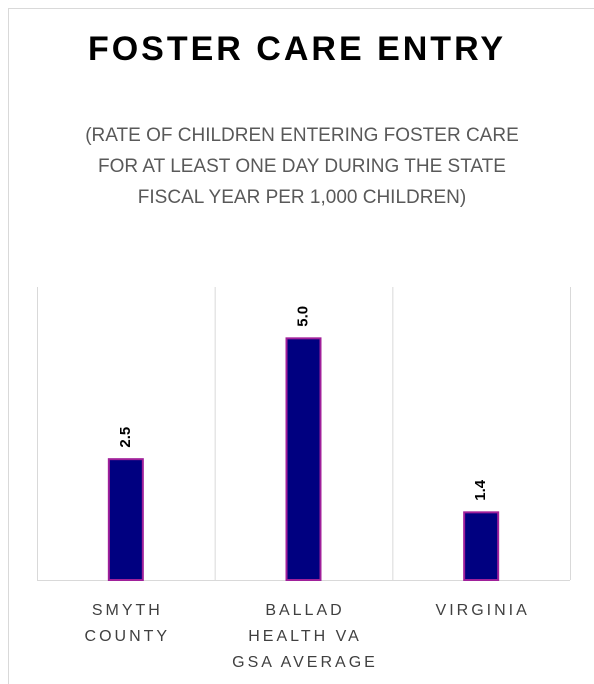 This screenshot has height=684, width=594. What do you see at coordinates (480, 490) in the screenshot?
I see `data-label: 1.4` at bounding box center [480, 490].